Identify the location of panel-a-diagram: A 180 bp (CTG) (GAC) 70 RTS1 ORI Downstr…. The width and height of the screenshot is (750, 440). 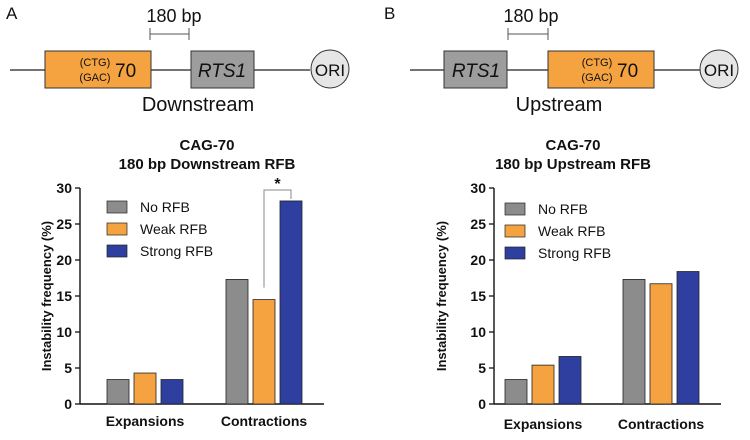
(178, 60).